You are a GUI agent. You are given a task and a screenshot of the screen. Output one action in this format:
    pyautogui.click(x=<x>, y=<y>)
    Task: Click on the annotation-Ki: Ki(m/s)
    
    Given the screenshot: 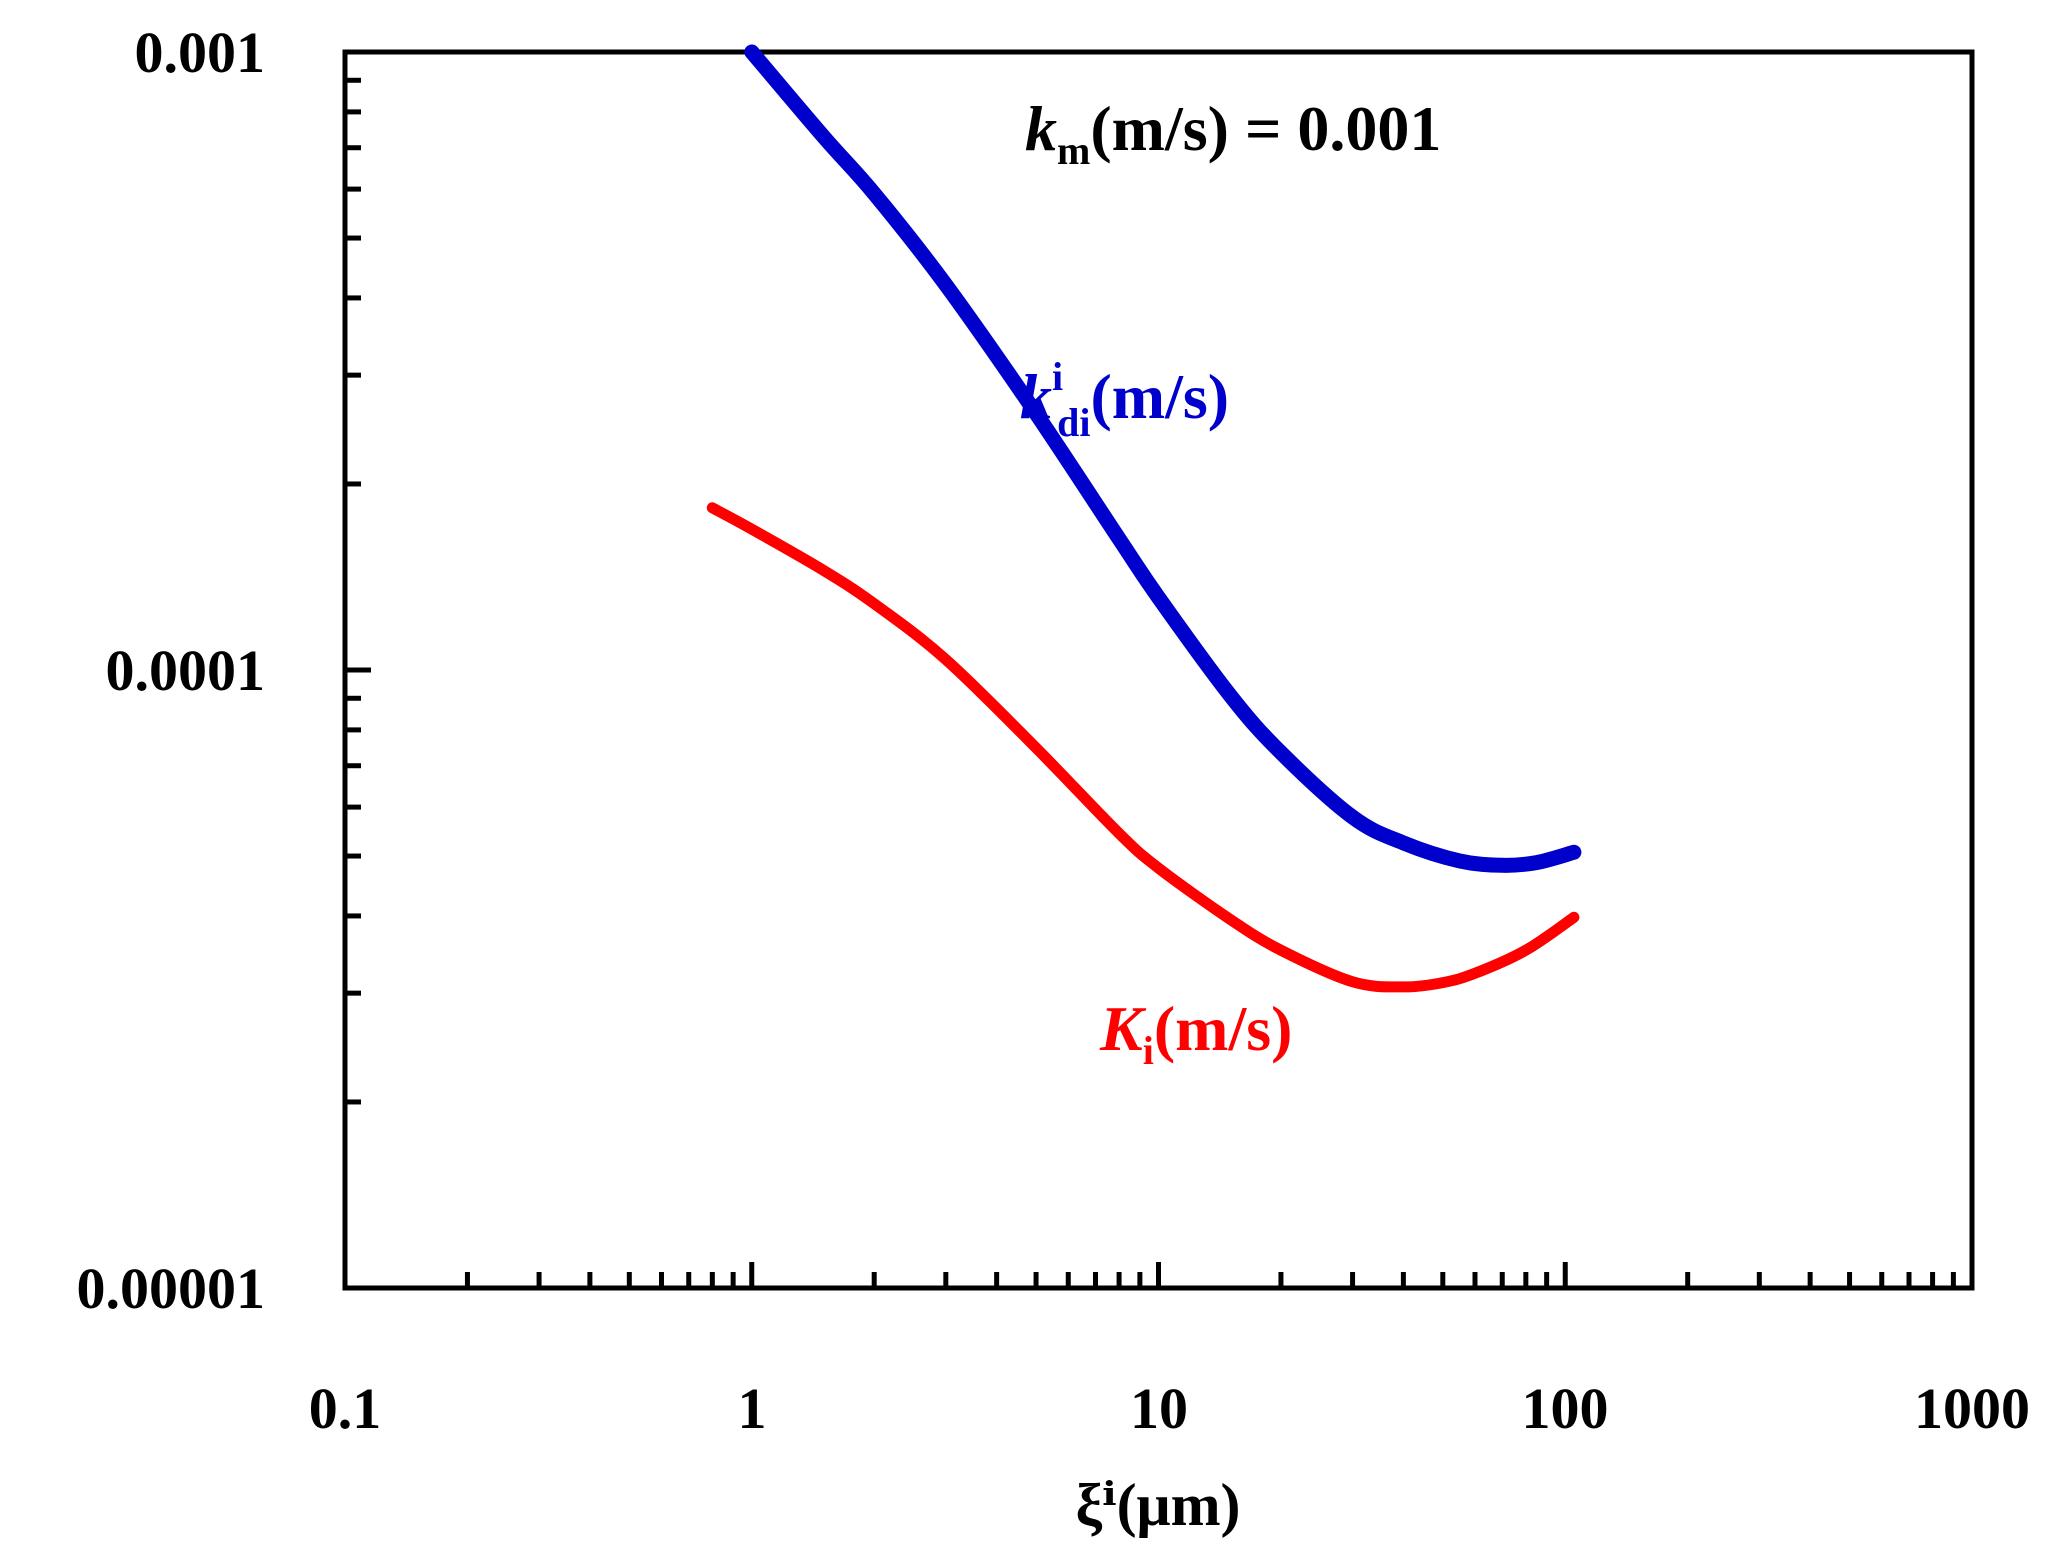 What is the action you would take?
    pyautogui.click(x=1195, y=1033)
    